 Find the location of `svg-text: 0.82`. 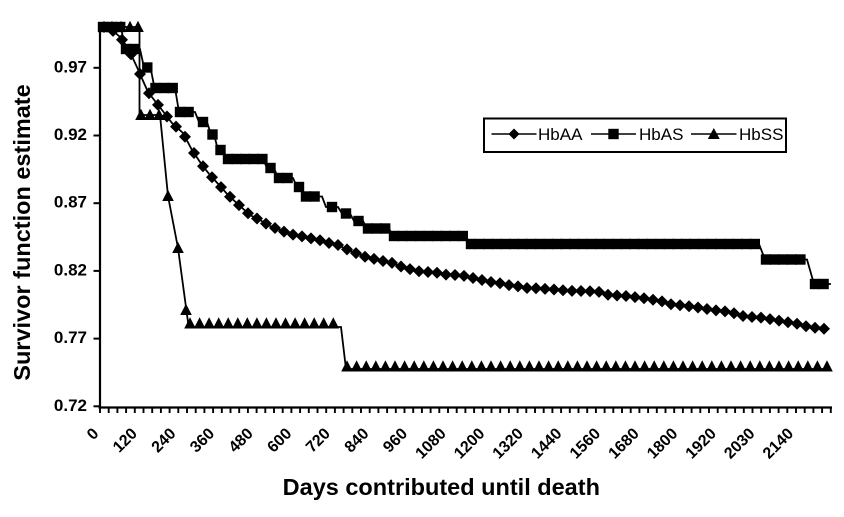

svg-text: 0.82 is located at coordinates (70, 269).